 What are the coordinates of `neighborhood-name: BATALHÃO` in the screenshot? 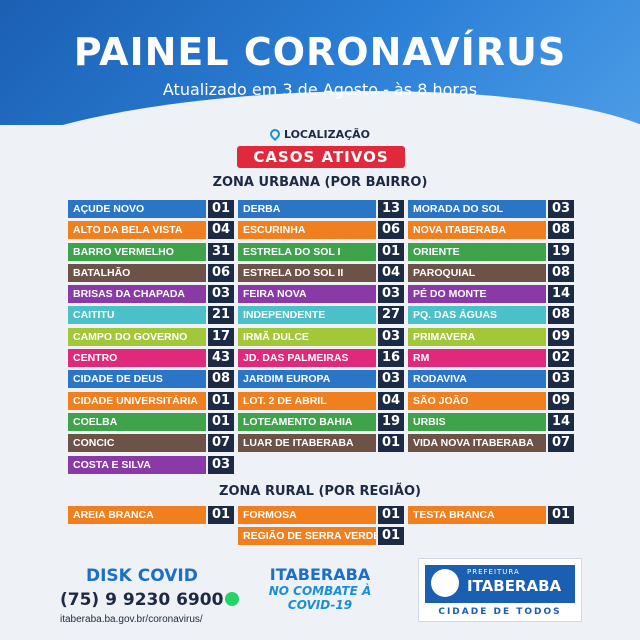 It's located at (137, 272).